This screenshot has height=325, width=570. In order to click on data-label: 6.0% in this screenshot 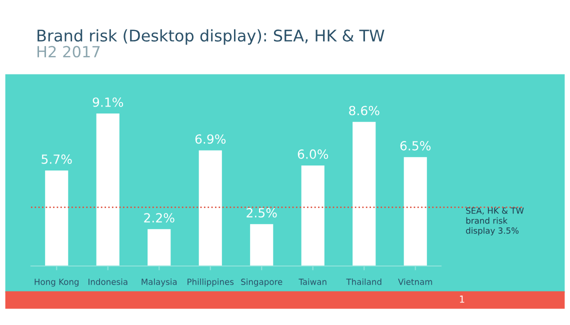, I will do `click(313, 154)`.